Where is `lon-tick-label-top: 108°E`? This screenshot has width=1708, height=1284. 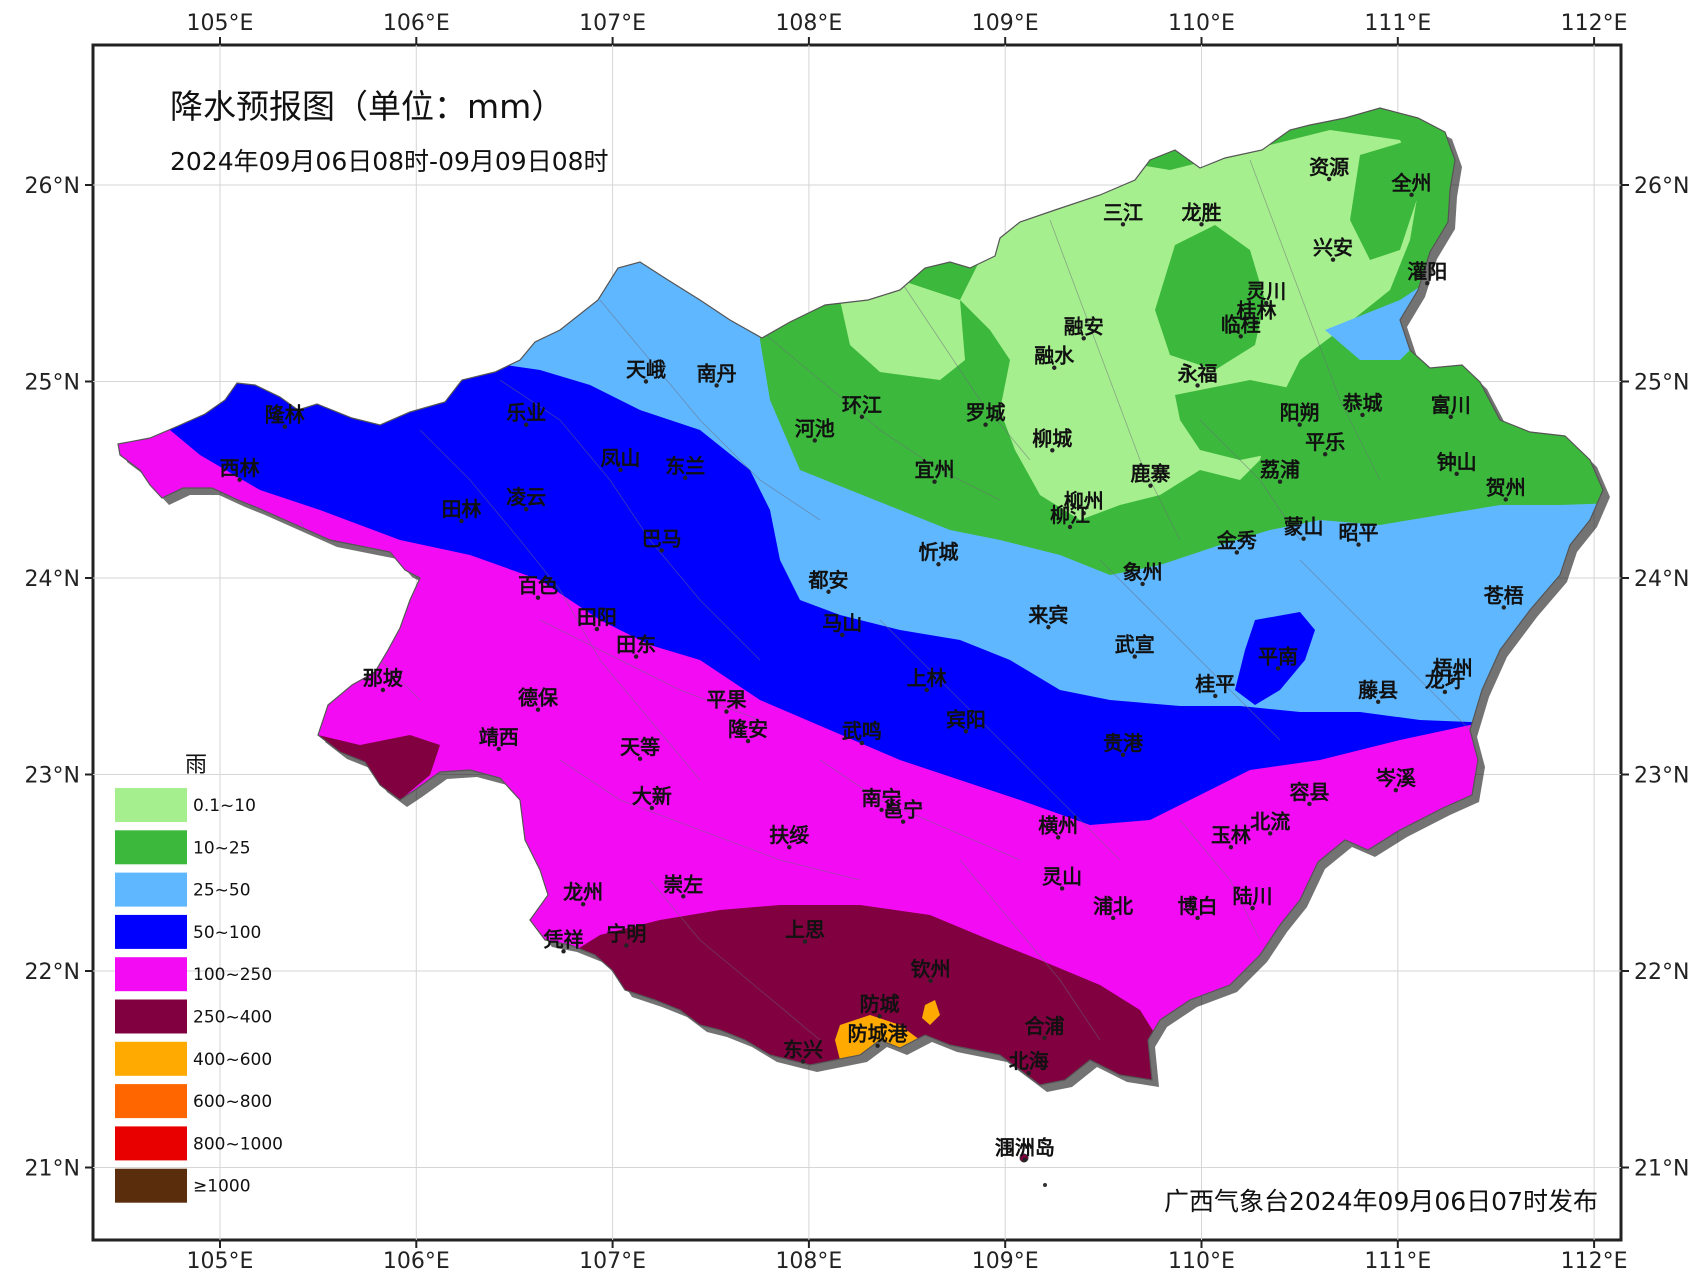 lon-tick-label-top: 108°E is located at coordinates (808, 23).